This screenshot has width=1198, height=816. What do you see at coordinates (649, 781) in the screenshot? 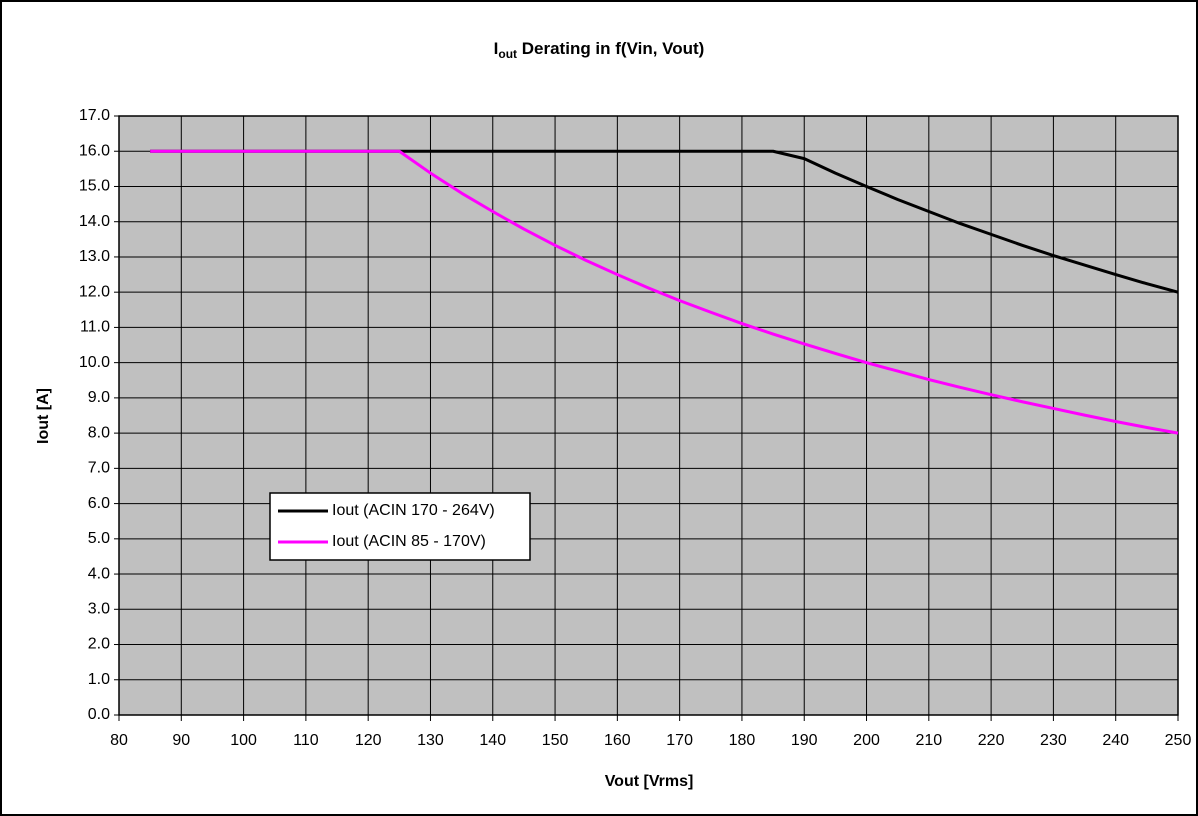
I see `x-axis-label: Vout [Vrms]` at bounding box center [649, 781].